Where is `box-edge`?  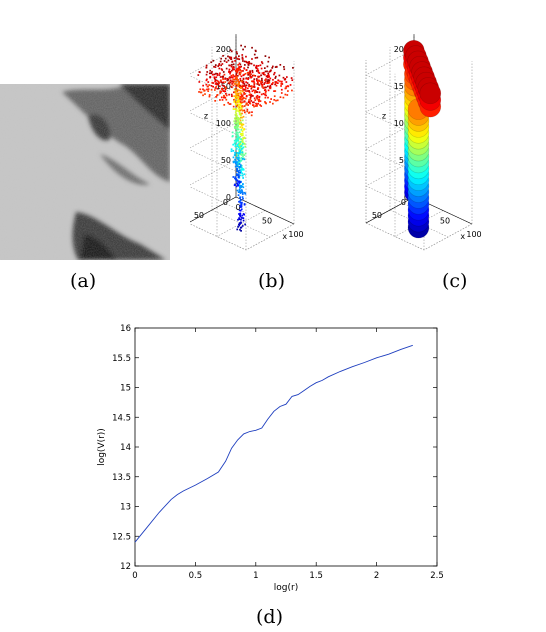 box-edge is located at coordinates (270, 237).